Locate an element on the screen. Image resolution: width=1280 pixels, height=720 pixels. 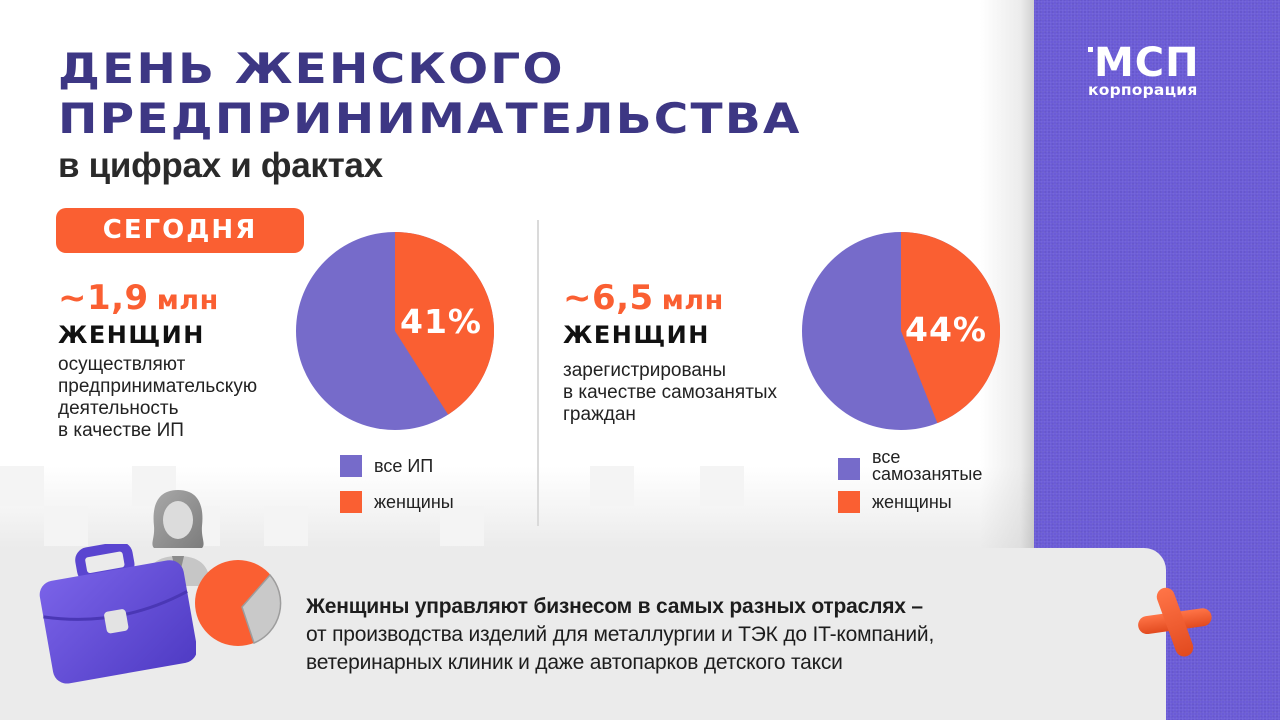
plus-decoration-icon is located at coordinates (1175, 622).